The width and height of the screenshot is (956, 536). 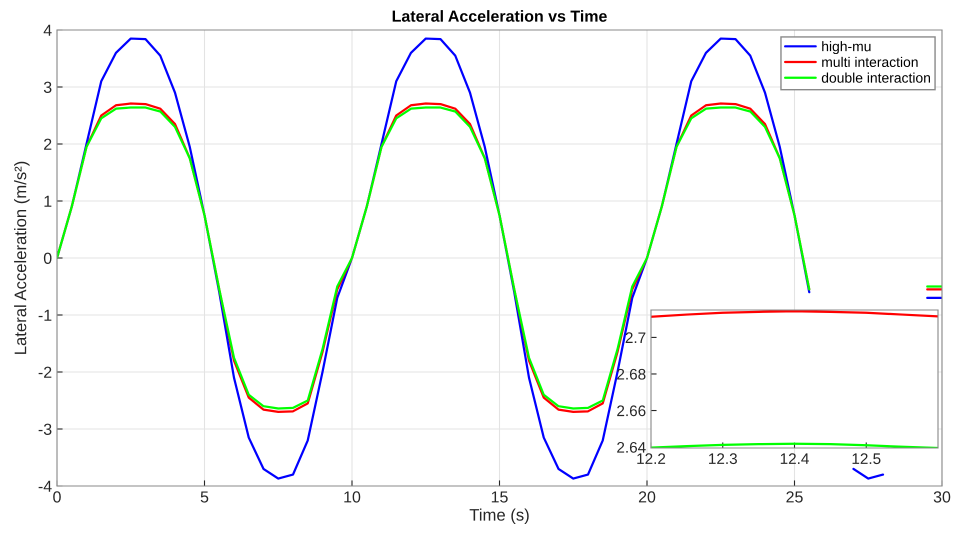 What do you see at coordinates (48, 30) in the screenshot?
I see `y-tick-label: 4` at bounding box center [48, 30].